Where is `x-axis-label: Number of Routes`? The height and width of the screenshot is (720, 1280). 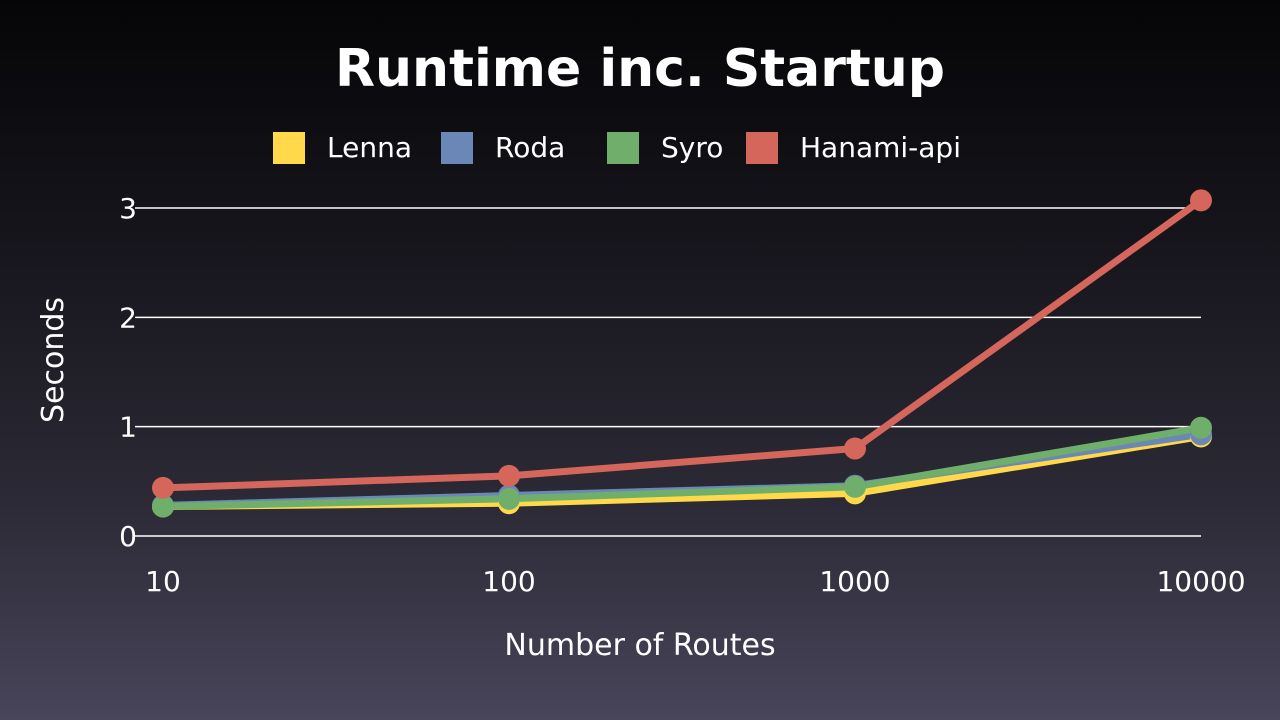
x-axis-label: Number of Routes is located at coordinates (639, 645).